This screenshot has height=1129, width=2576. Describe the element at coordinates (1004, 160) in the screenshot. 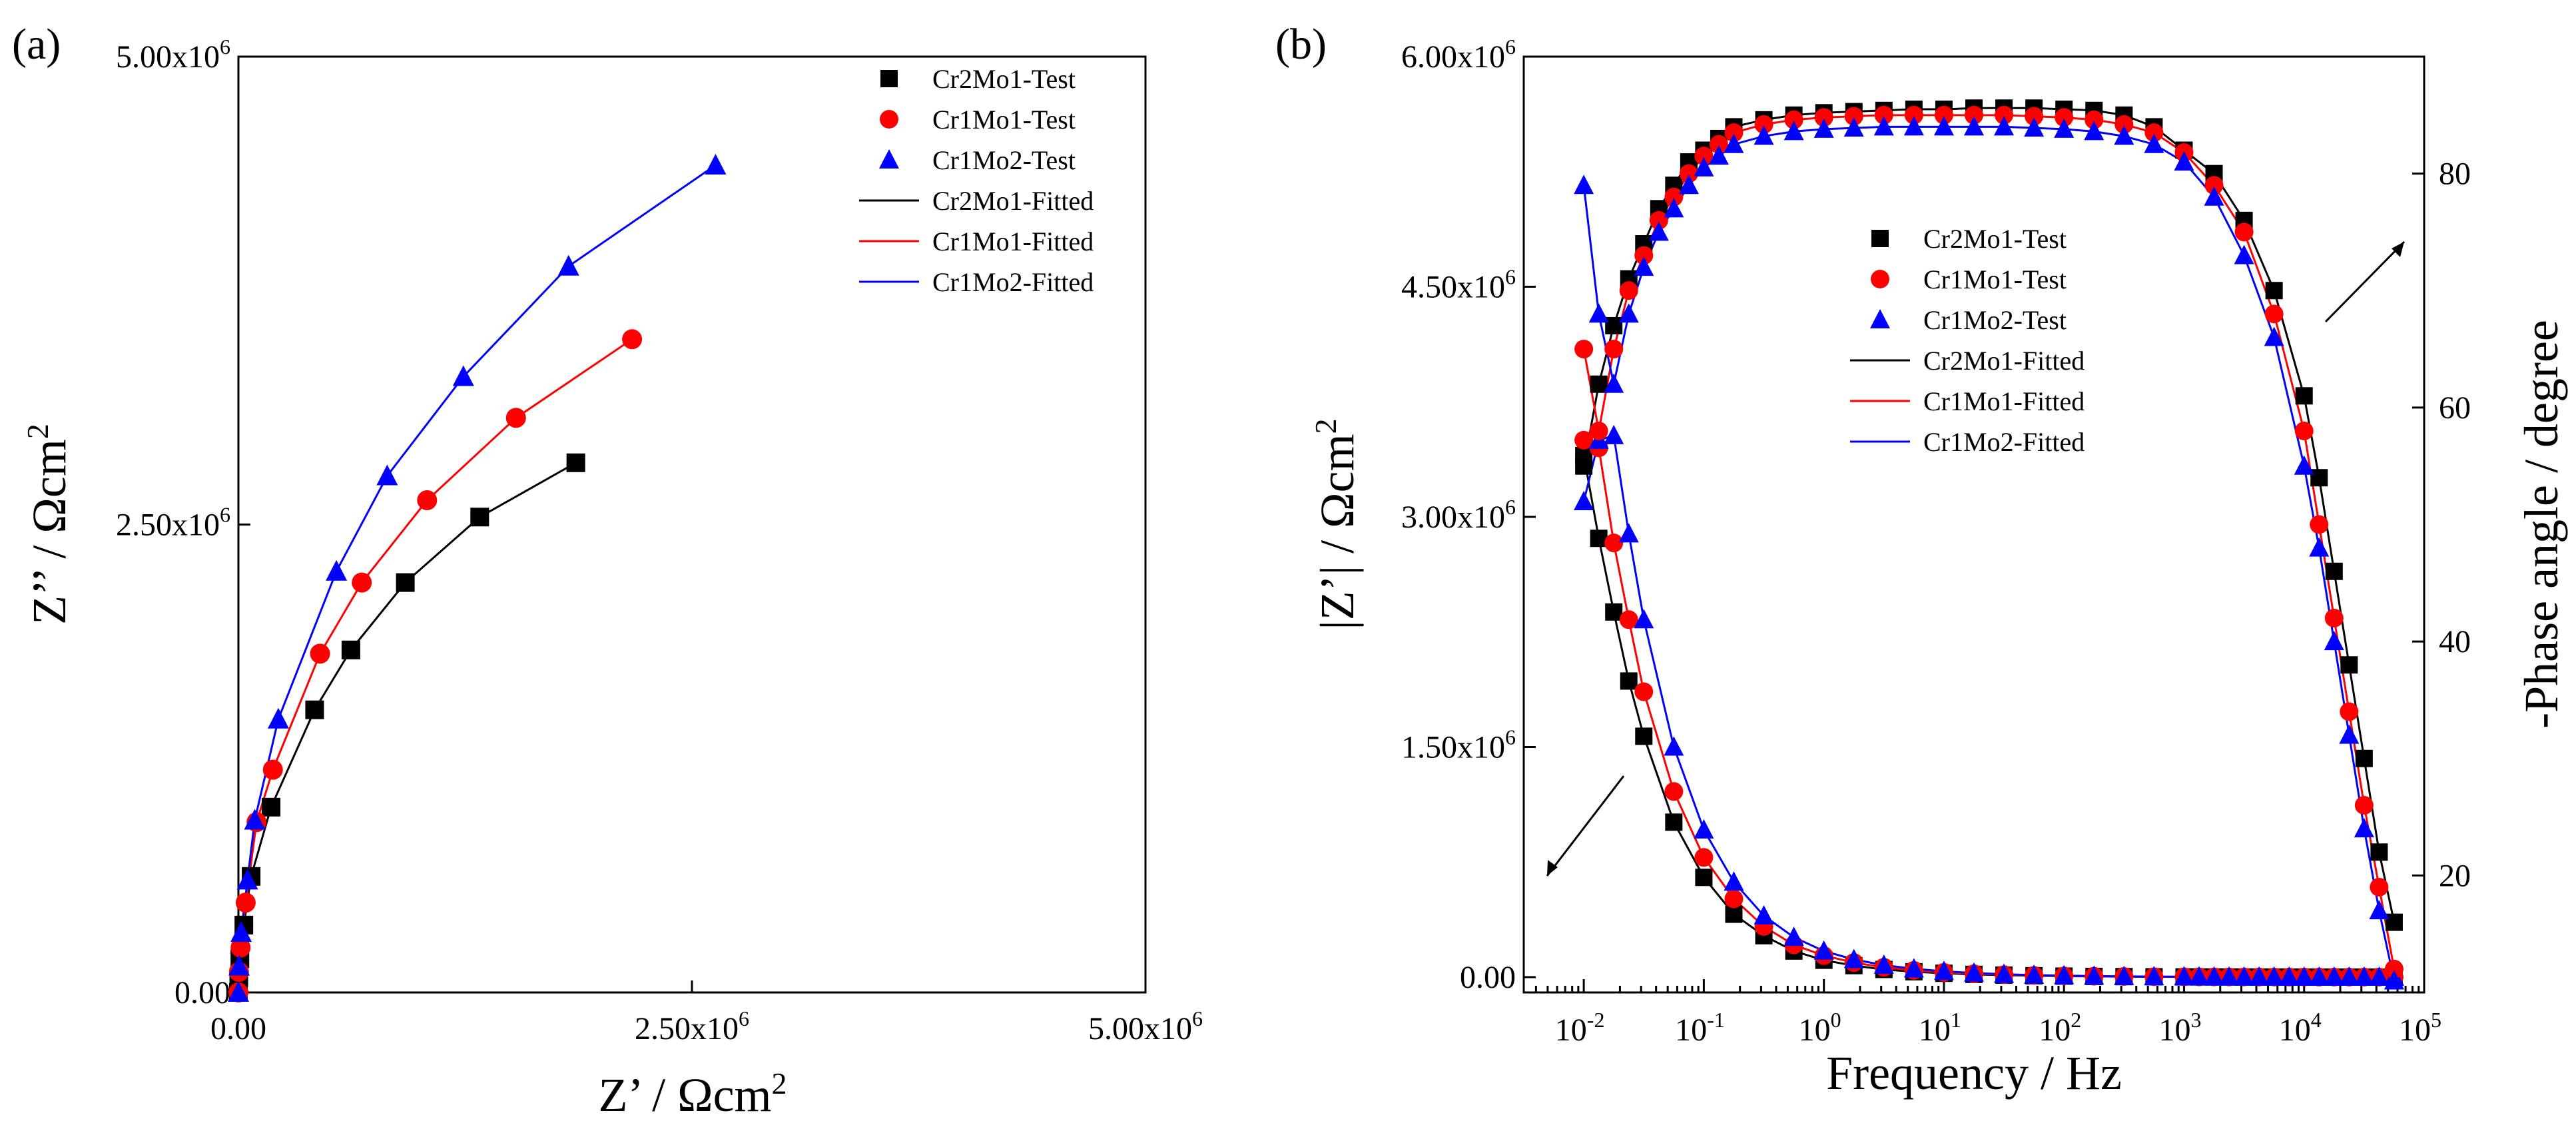

I see `panel-a-legend-label-cr1mo2-test: Cr1Mo2-Test` at that location.